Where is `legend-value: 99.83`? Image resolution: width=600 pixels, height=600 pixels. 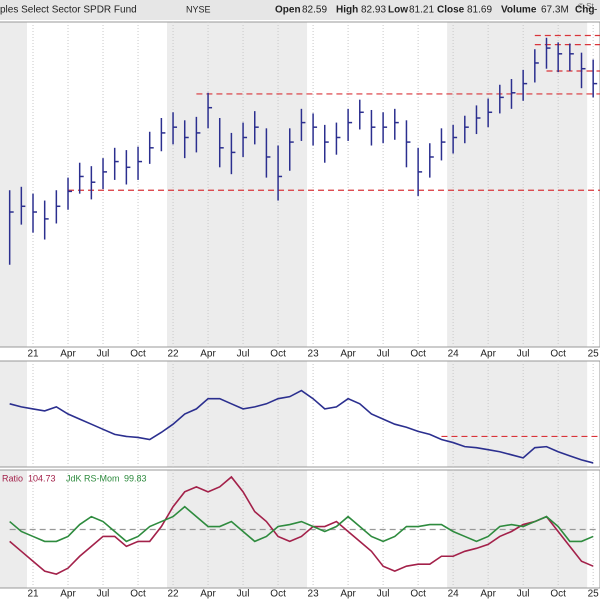
legend-value: 99.83 is located at coordinates (135, 478).